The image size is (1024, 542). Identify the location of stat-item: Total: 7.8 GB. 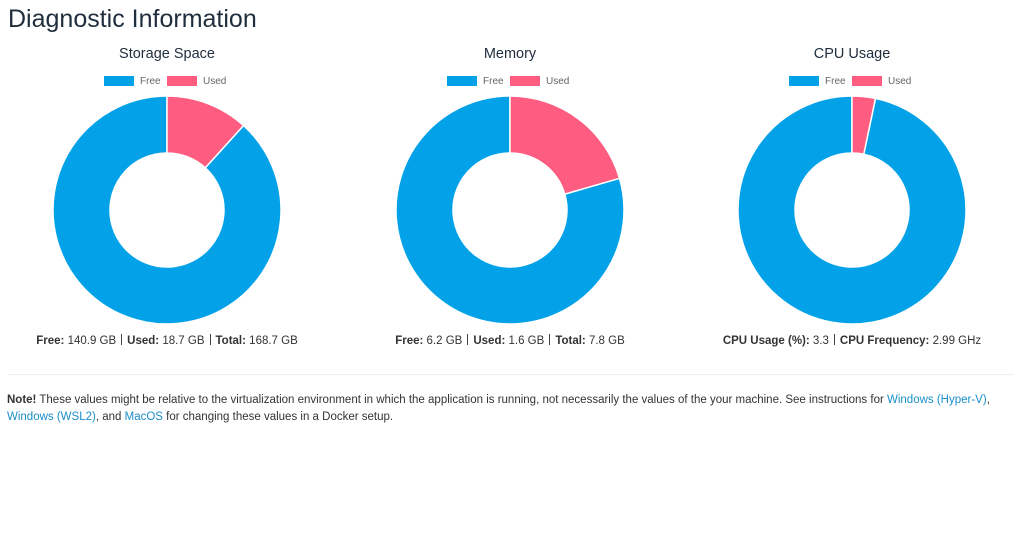
(584, 341).